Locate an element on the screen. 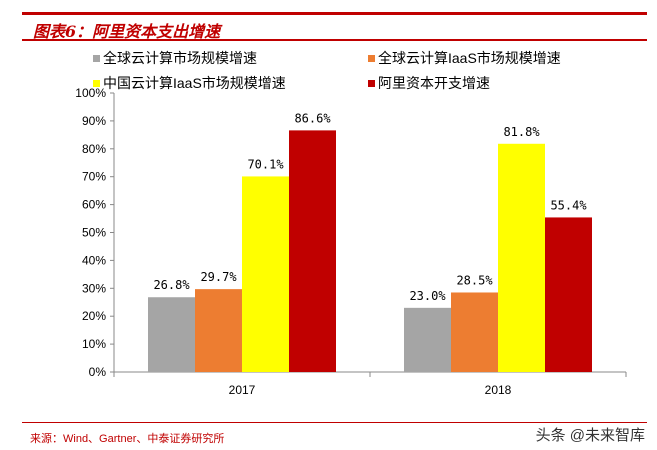  y-tick-label: 100% is located at coordinates (90, 93).